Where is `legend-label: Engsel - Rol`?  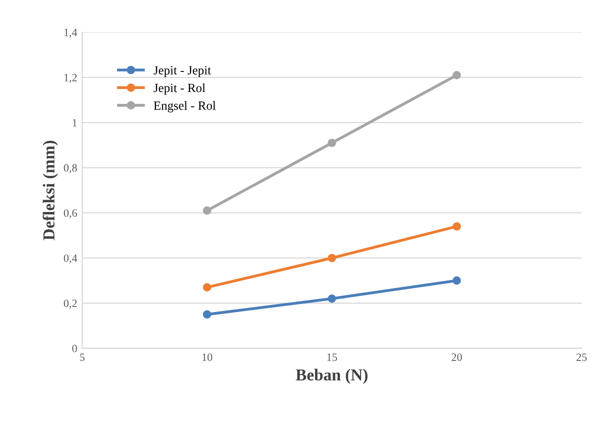 legend-label: Engsel - Rol is located at coordinates (185, 106).